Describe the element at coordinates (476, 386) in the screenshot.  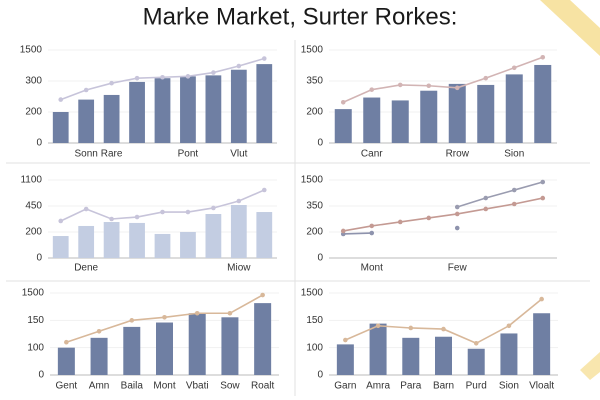
I see `x-tick-label: Purd` at that location.